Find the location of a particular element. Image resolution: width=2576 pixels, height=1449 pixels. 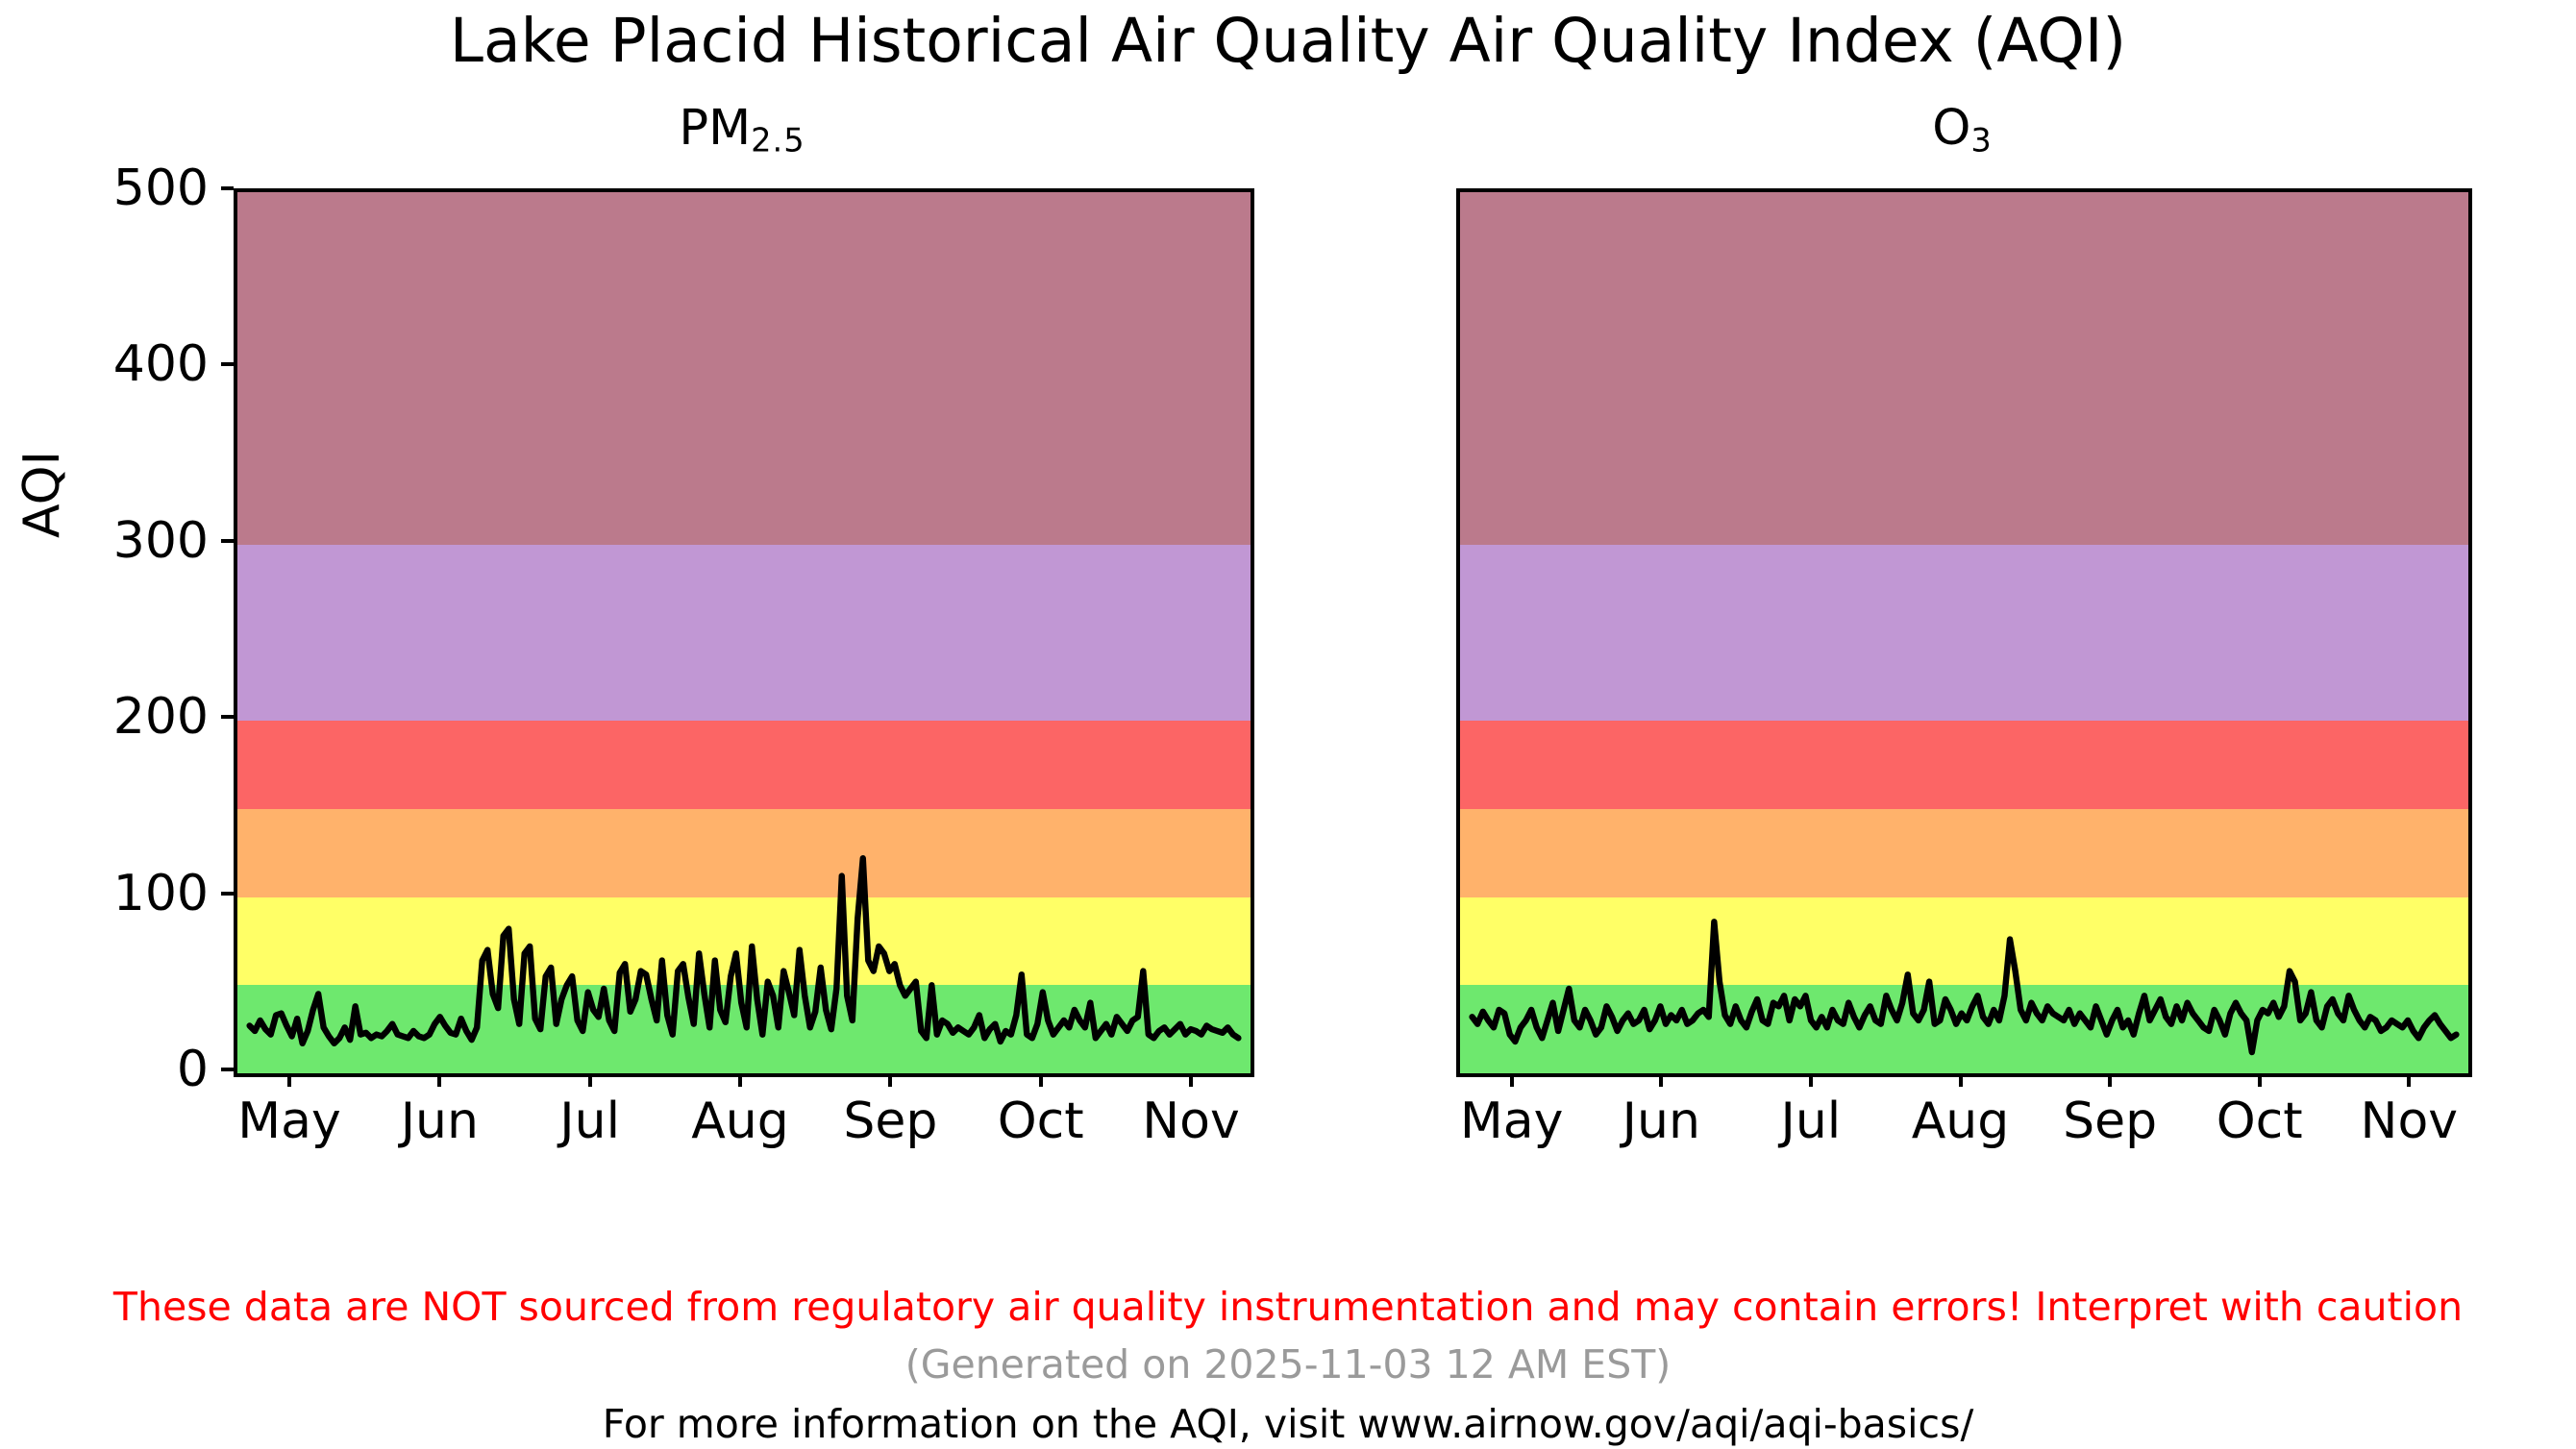

subplot-title-pm25: PM2.5 is located at coordinates (742, 130).